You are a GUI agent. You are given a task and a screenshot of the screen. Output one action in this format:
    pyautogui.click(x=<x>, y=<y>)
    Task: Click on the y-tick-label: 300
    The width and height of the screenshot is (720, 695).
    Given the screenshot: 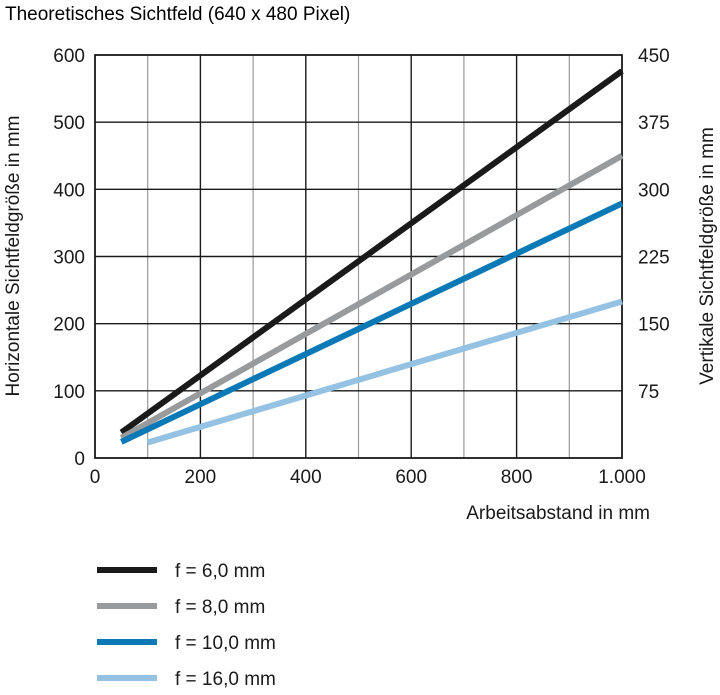 What is the action you would take?
    pyautogui.click(x=69, y=258)
    